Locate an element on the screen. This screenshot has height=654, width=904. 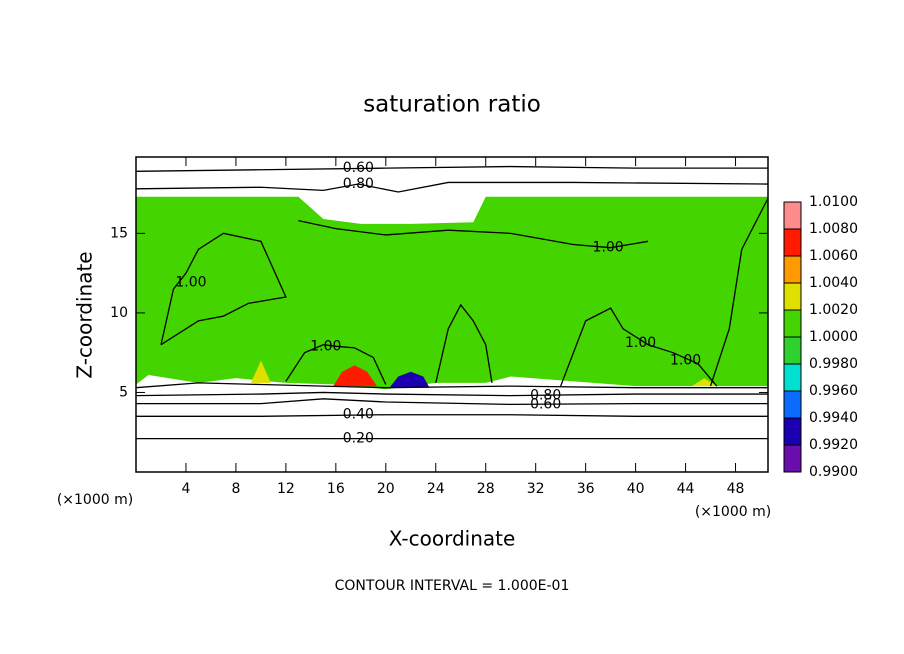
colorbar-tick-label: 1.0060 is located at coordinates (833, 256).